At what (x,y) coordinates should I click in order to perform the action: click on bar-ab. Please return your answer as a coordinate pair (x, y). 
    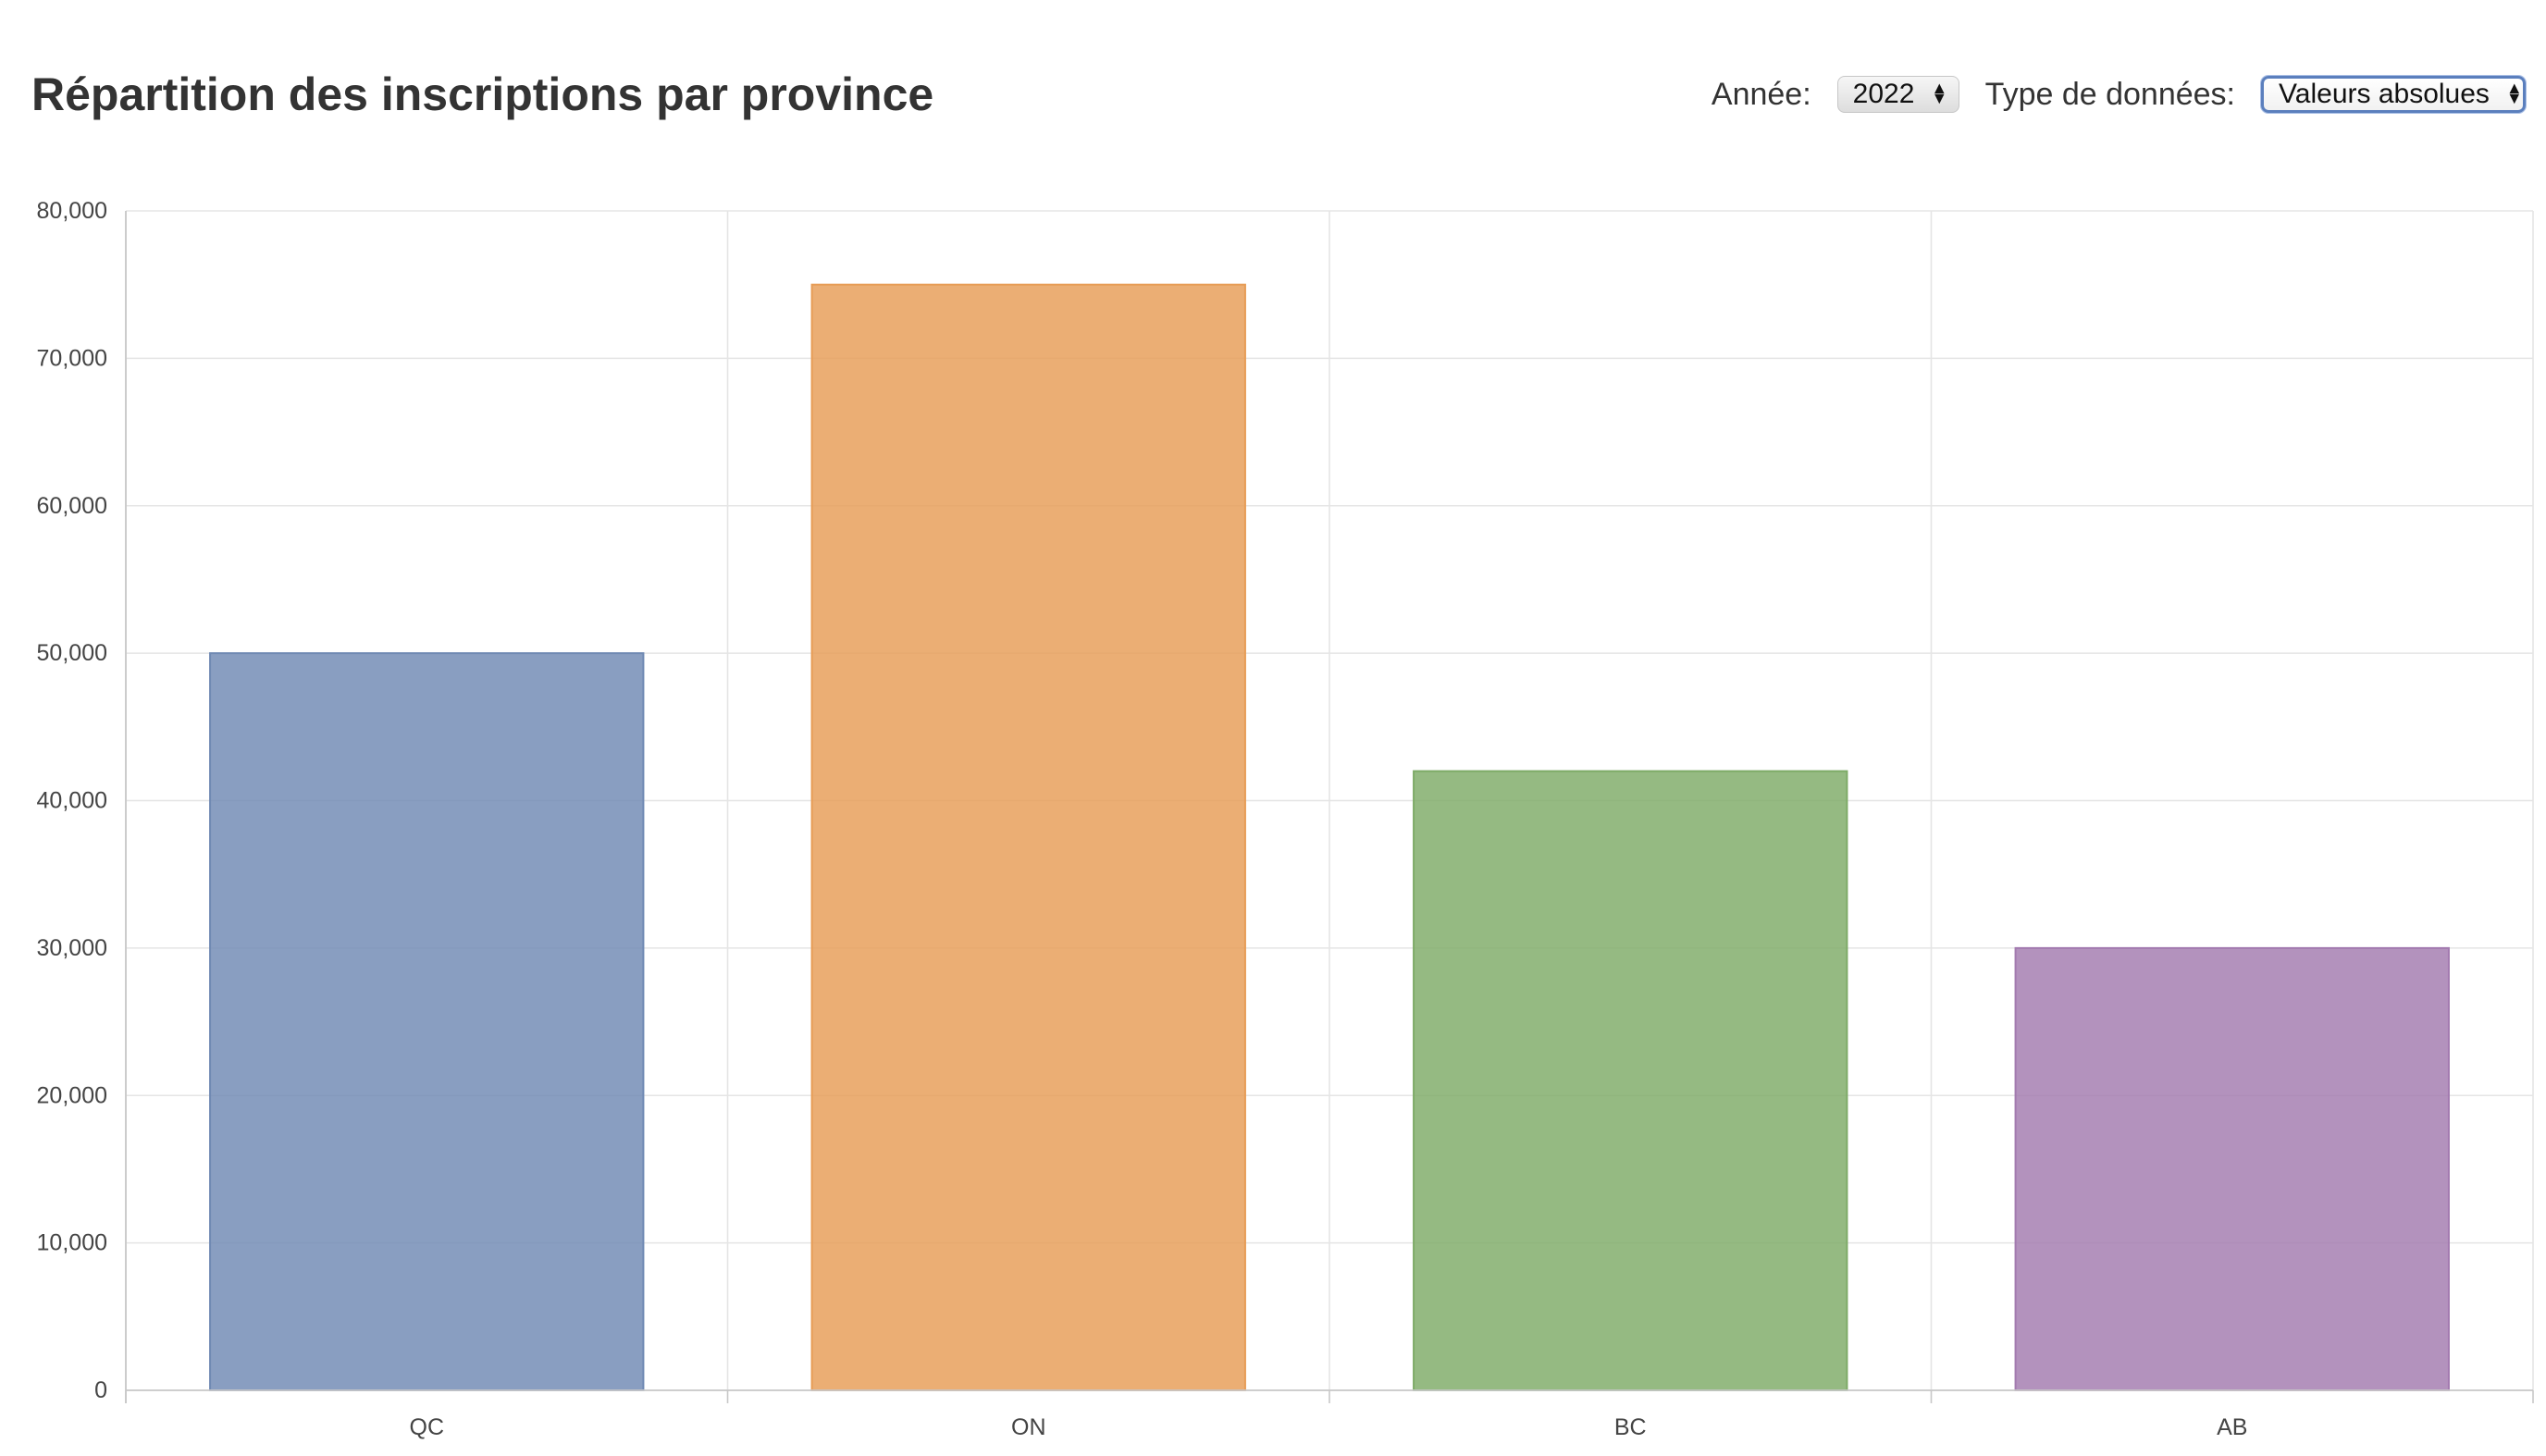
    Looking at the image, I should click on (2232, 1168).